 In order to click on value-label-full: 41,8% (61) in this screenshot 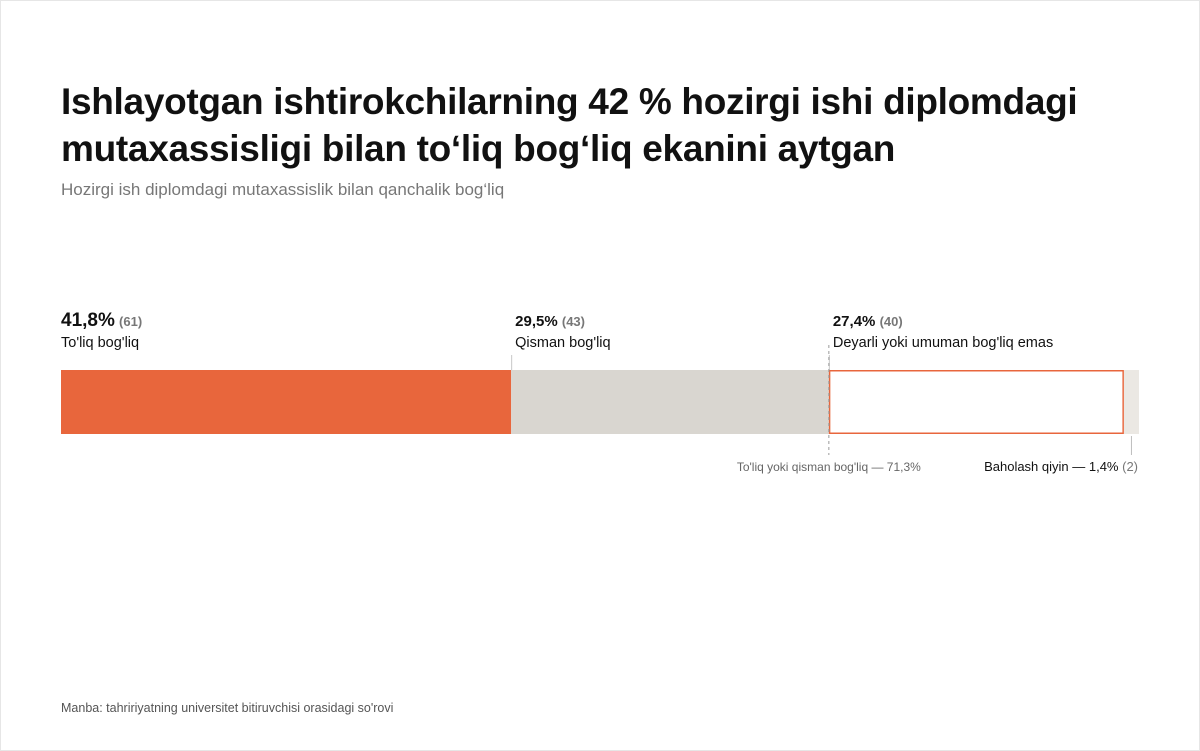, I will do `click(101, 320)`.